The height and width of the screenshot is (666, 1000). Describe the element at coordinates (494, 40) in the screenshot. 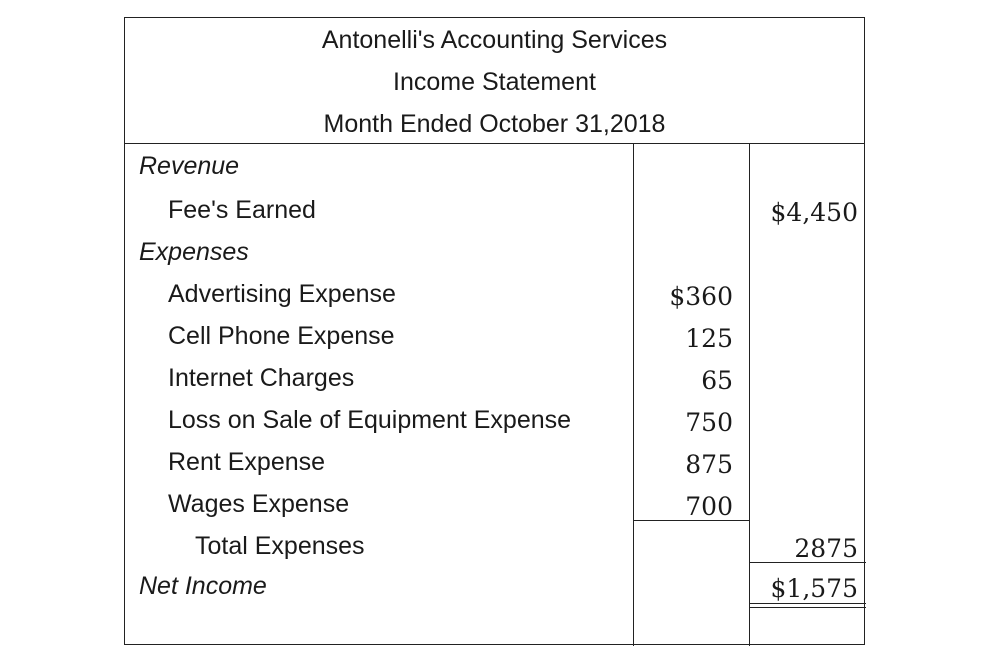

I see `company-name: Antonelli's Accounting Services` at that location.